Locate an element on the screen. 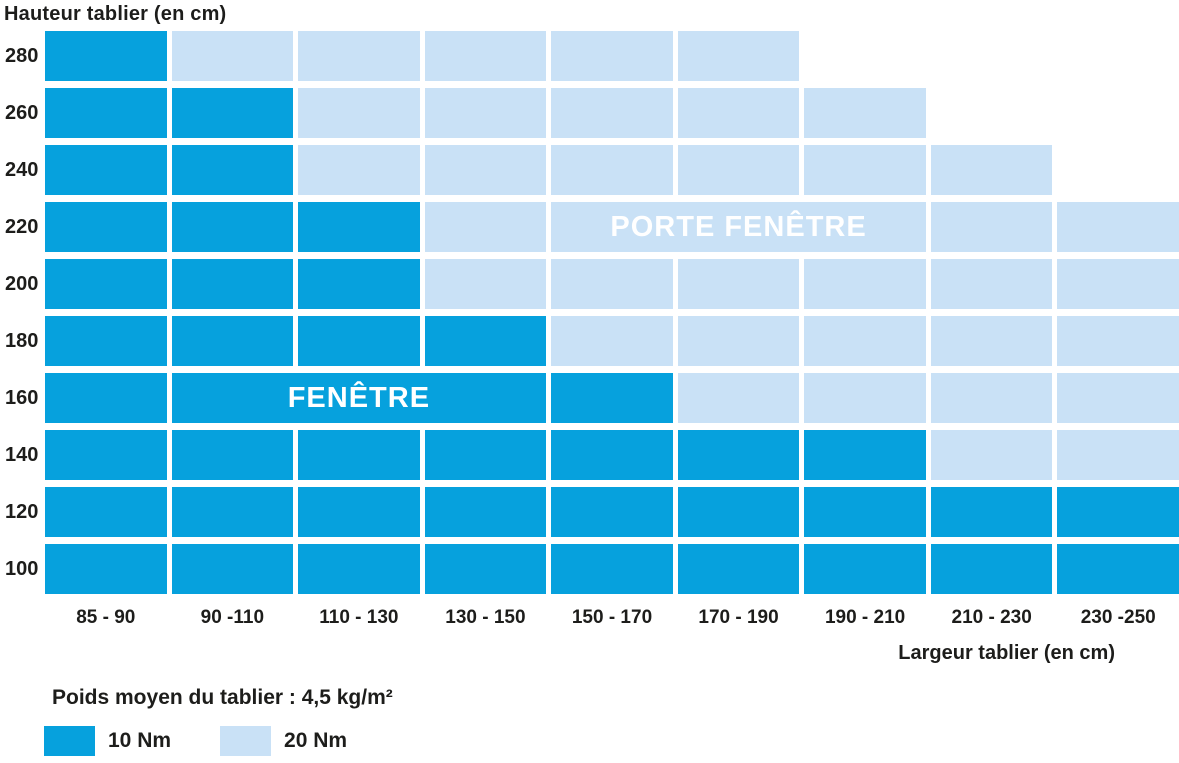  legend-swatch-20nm is located at coordinates (246, 741).